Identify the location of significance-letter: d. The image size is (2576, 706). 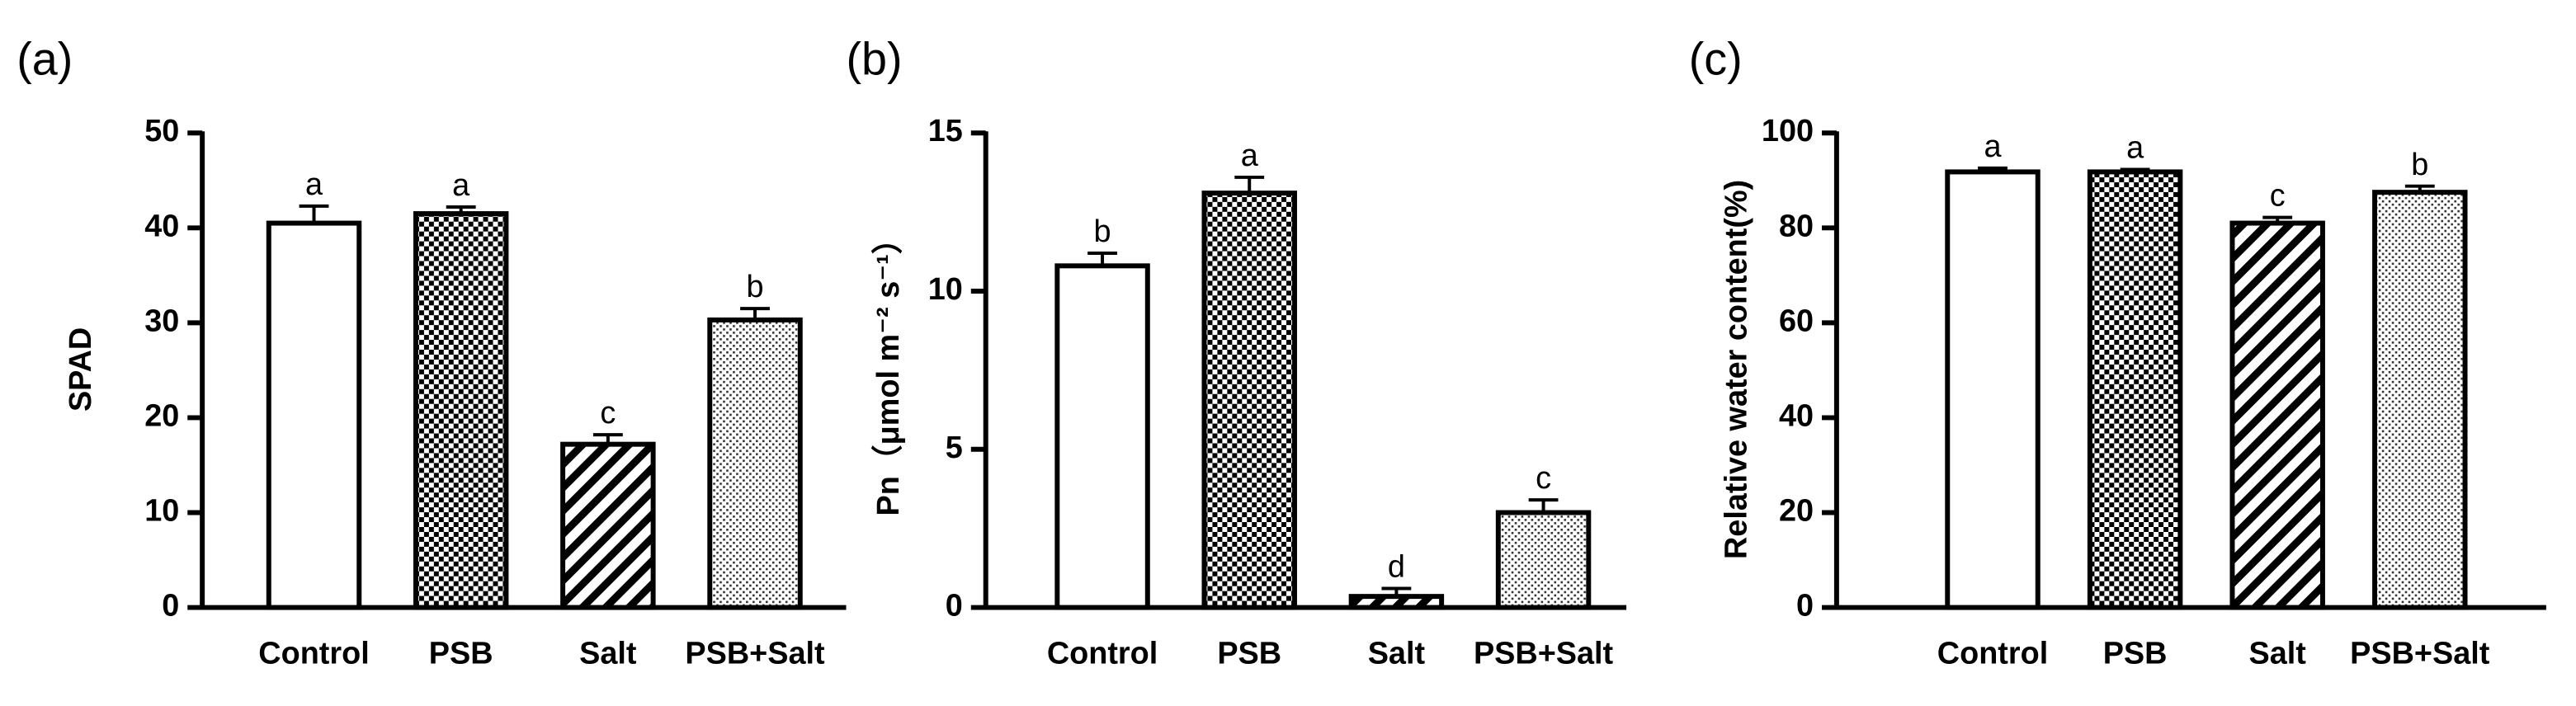
(1396, 567).